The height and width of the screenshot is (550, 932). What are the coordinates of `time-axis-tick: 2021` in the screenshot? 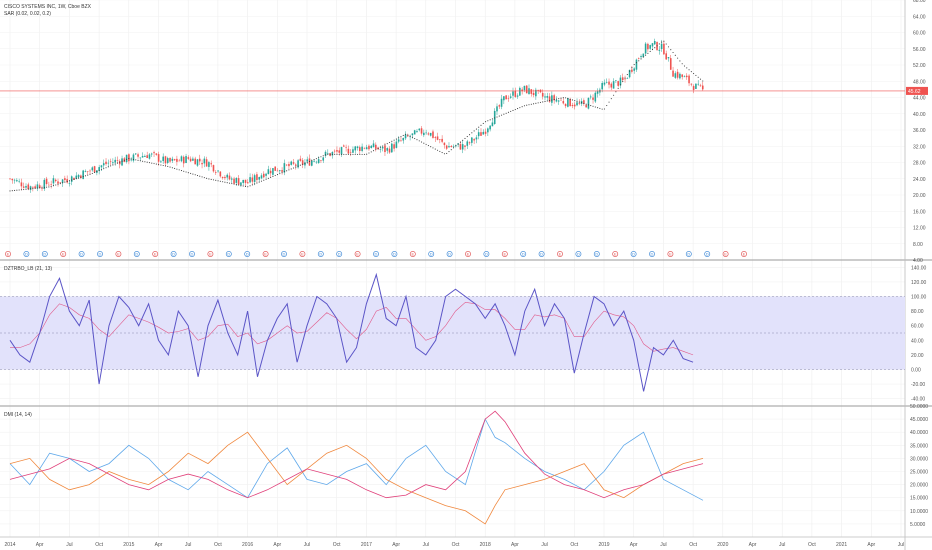 It's located at (841, 545).